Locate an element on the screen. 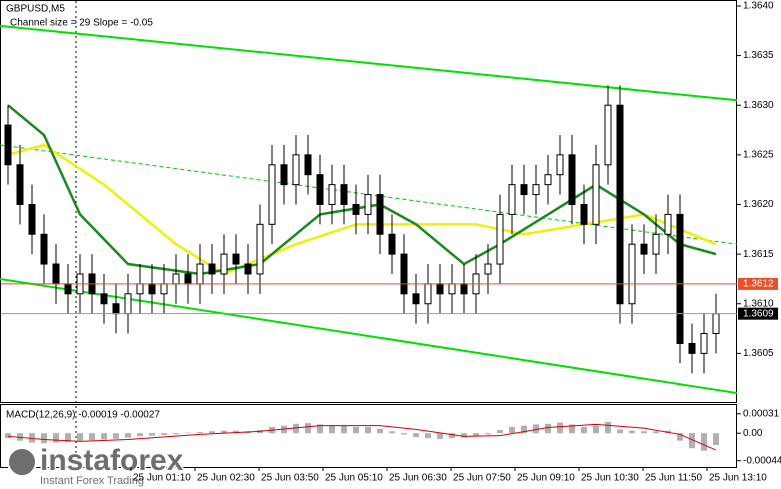 The image size is (781, 489). chart-title: GBPUSD,M5 is located at coordinates (35, 9).